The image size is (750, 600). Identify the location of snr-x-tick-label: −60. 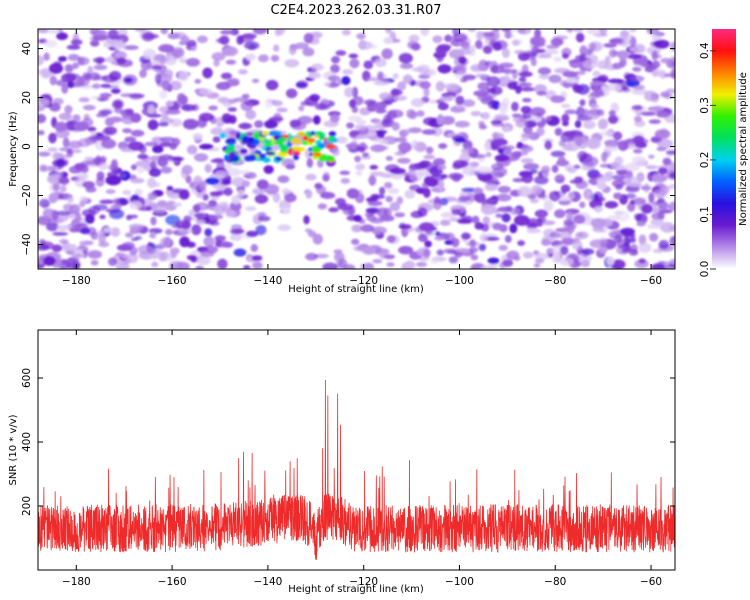
(651, 582).